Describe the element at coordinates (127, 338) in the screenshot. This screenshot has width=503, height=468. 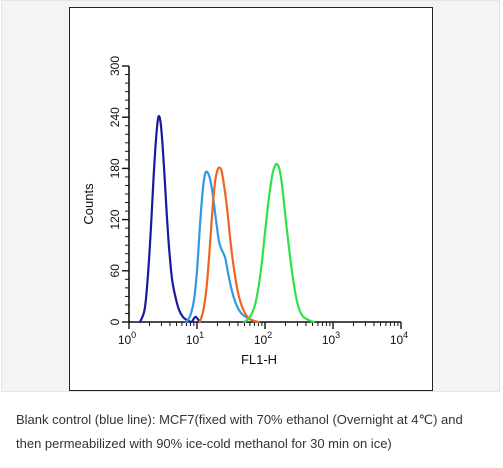
I see `x-tick-label: 10⁰` at that location.